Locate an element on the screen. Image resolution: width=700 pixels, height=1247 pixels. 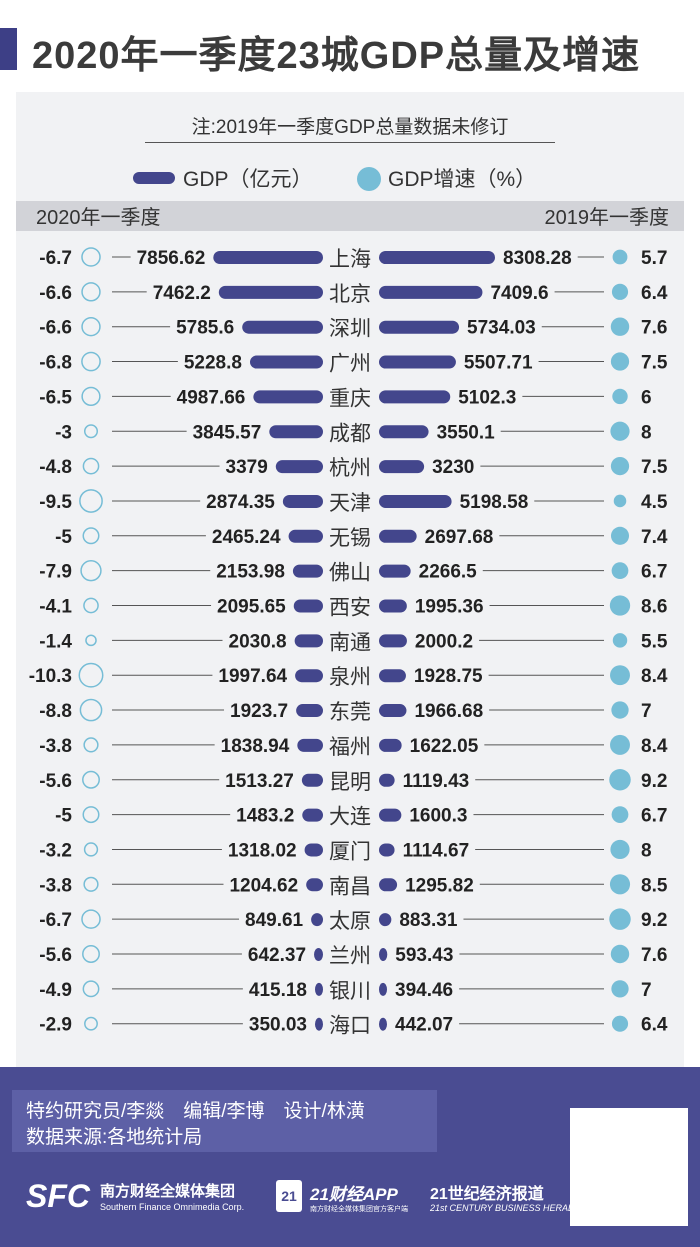
gdp-2020-label: 7856.62 is located at coordinates (171, 258).